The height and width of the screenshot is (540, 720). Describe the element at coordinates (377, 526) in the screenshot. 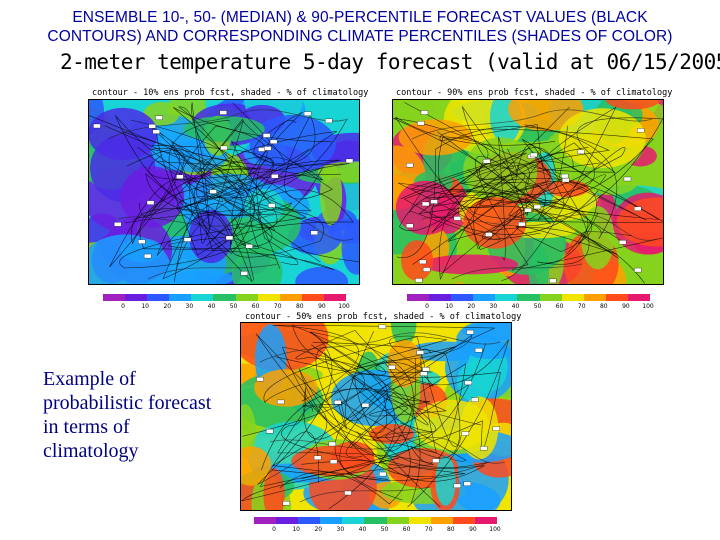

I see `colorbar-panel-3: 0 10 20 30 40 50 60 70 80 90 100` at that location.